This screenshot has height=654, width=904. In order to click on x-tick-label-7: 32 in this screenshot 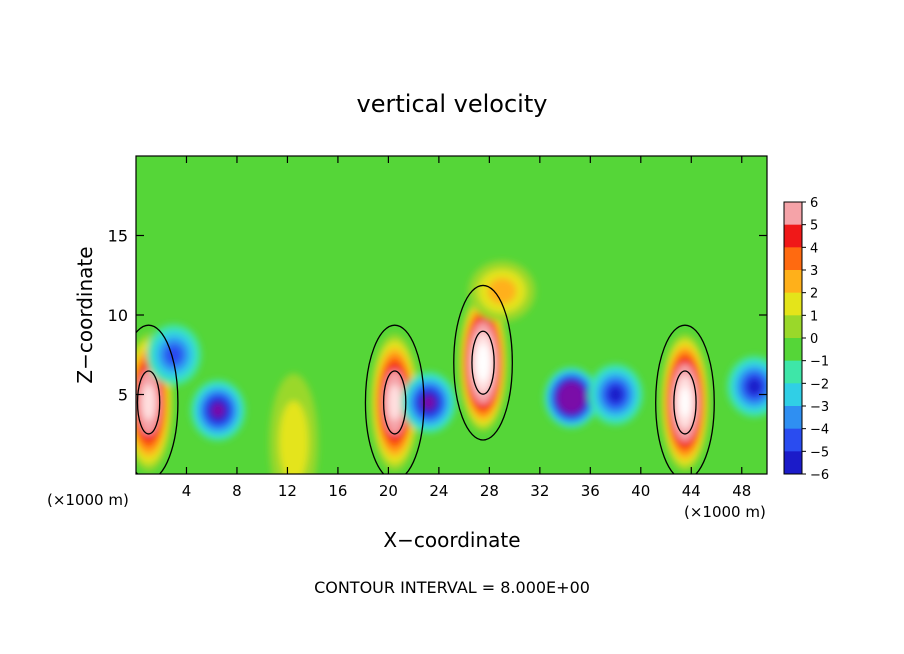, I will do `click(539, 491)`.